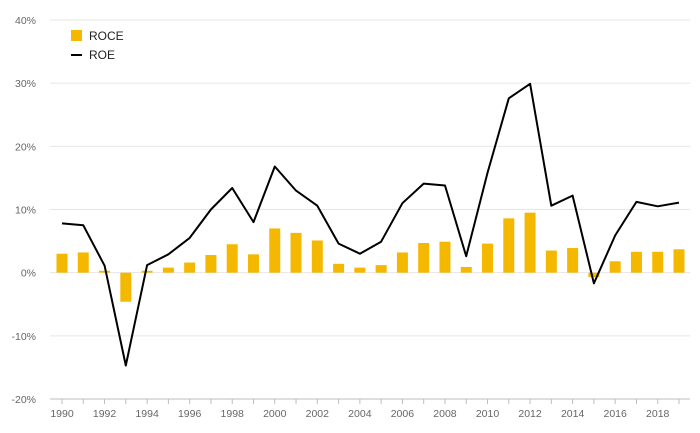 Image resolution: width=700 pixels, height=433 pixels. I want to click on y-axis-ticks: -20% -10% 0% 10% 20% 30% 40%, so click(23, 210).